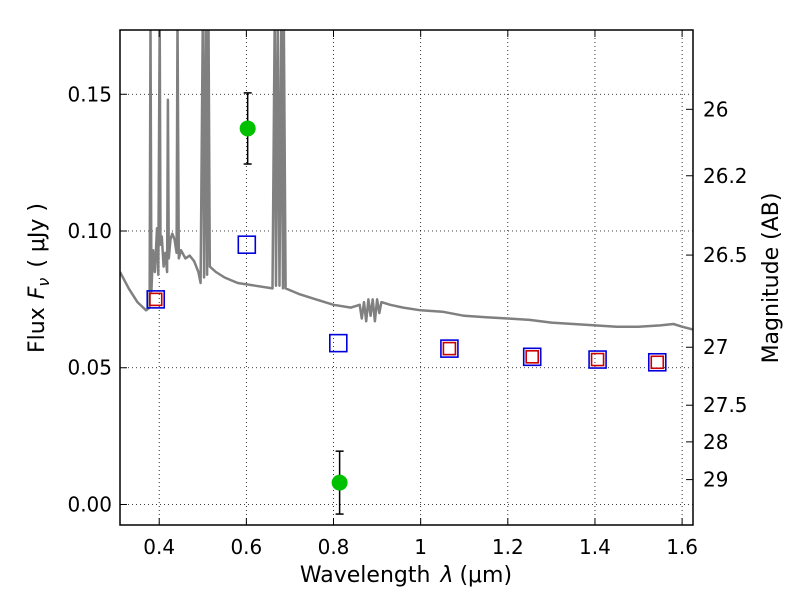 This screenshot has width=800, height=600. I want to click on x-tick-label: 1.4, so click(595, 547).